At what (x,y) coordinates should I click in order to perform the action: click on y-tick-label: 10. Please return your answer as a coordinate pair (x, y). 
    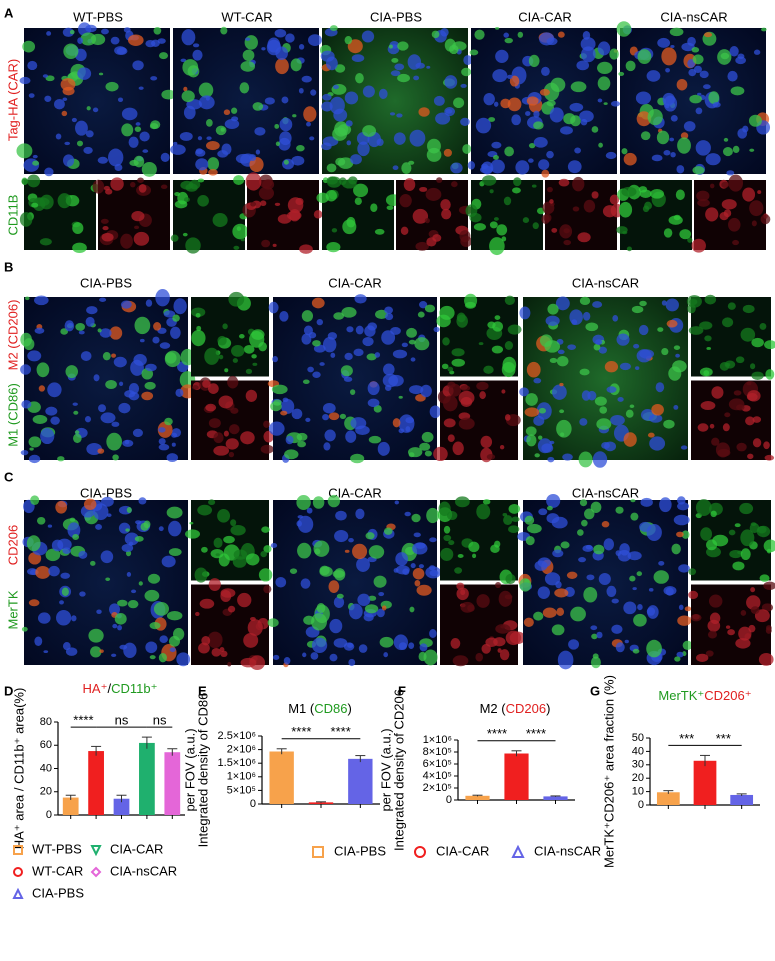
    Looking at the image, I should click on (638, 792).